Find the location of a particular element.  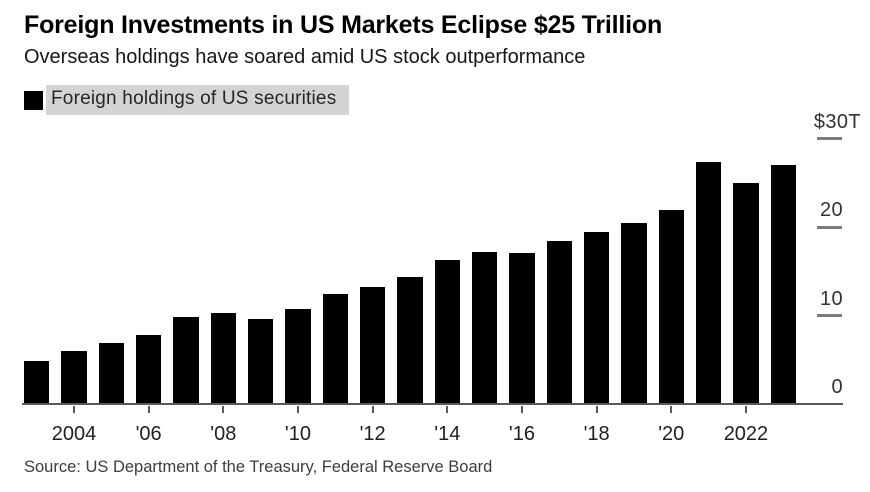

x-axis-label-2010: '10 is located at coordinates (297, 434).